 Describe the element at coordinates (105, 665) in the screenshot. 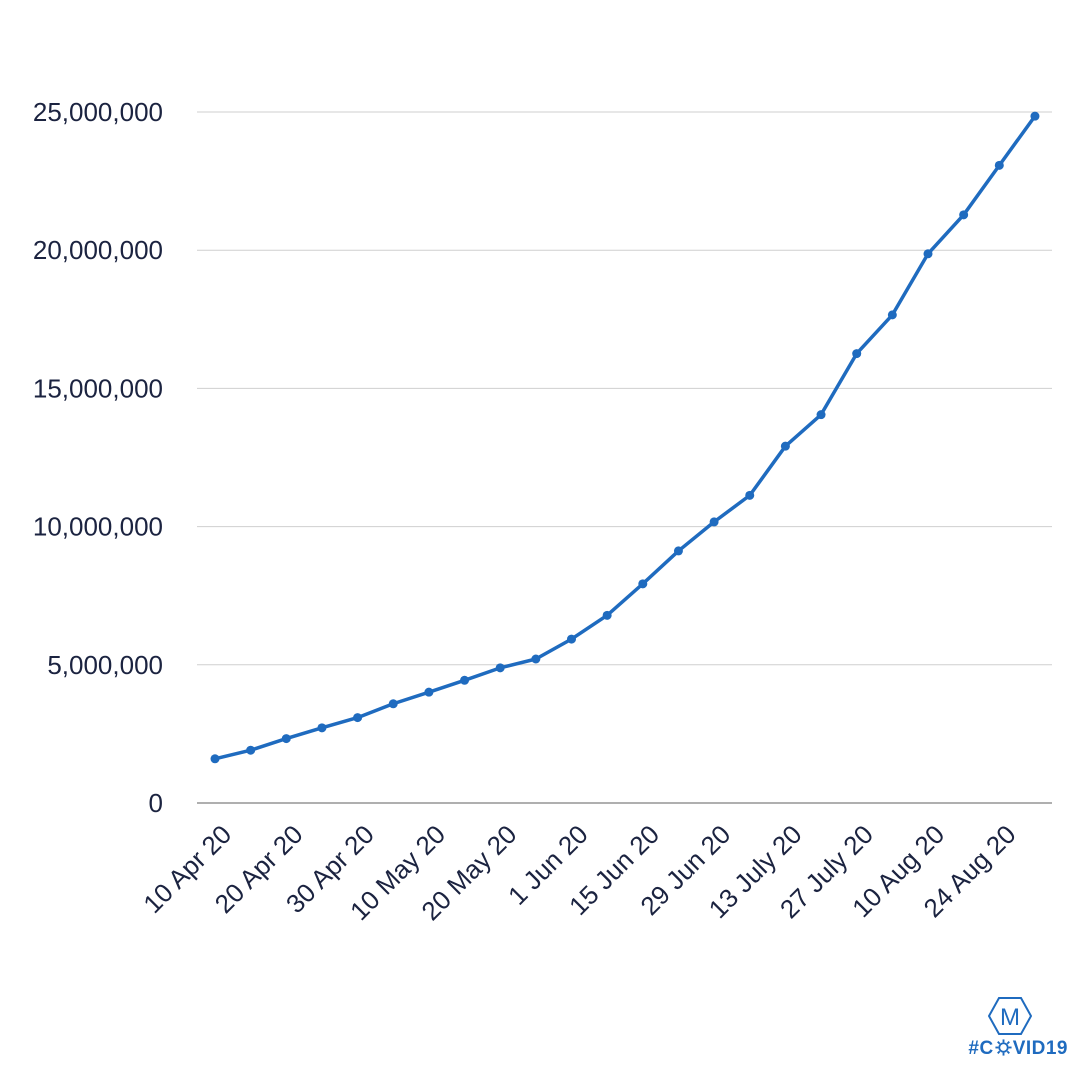

I see `y-tick-label: 5,000,000` at that location.